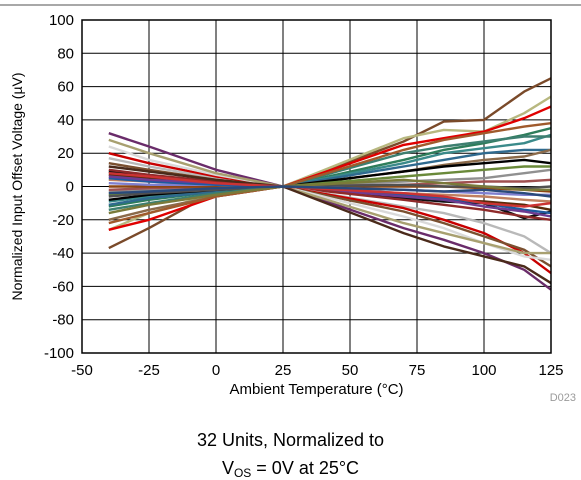 This screenshot has width=581, height=480. I want to click on y-tick-label: -20, so click(63, 220).